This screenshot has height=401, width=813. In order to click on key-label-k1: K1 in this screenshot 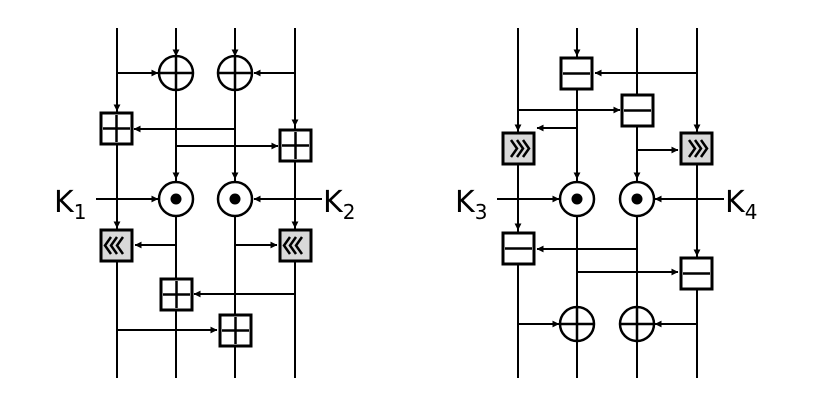, I will do `click(70, 204)`.